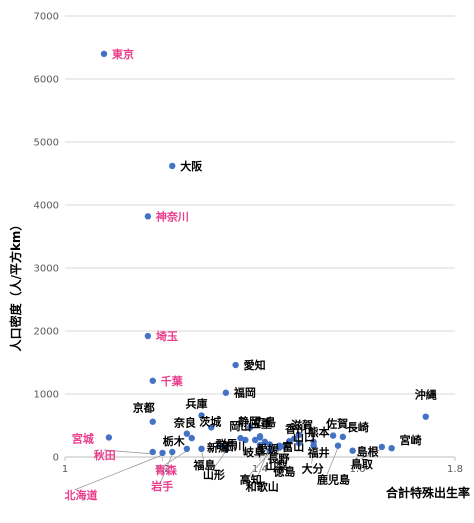  I want to click on leader-lines, so click(228, 468).